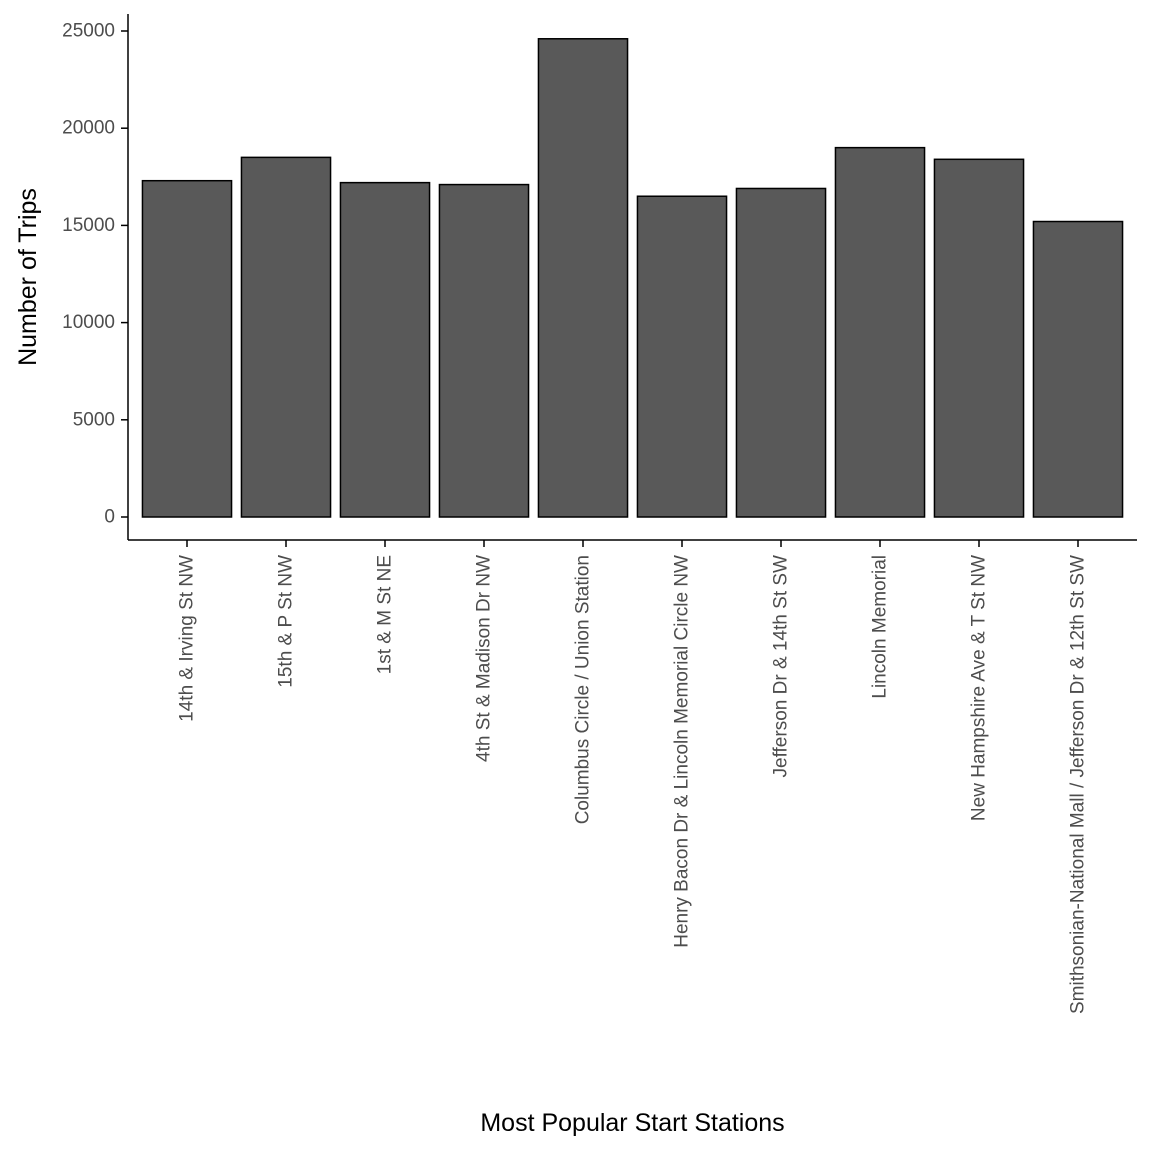  What do you see at coordinates (187, 638) in the screenshot?
I see `x-tick-label: 14th & Irving St NW` at bounding box center [187, 638].